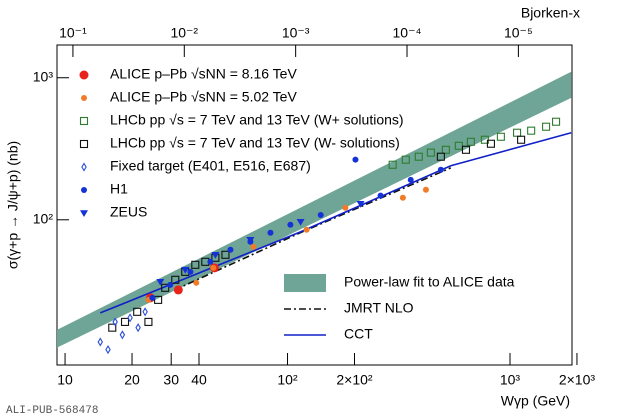  Describe the element at coordinates (510, 380) in the screenshot. I see `x-tick-label: 10³` at that location.